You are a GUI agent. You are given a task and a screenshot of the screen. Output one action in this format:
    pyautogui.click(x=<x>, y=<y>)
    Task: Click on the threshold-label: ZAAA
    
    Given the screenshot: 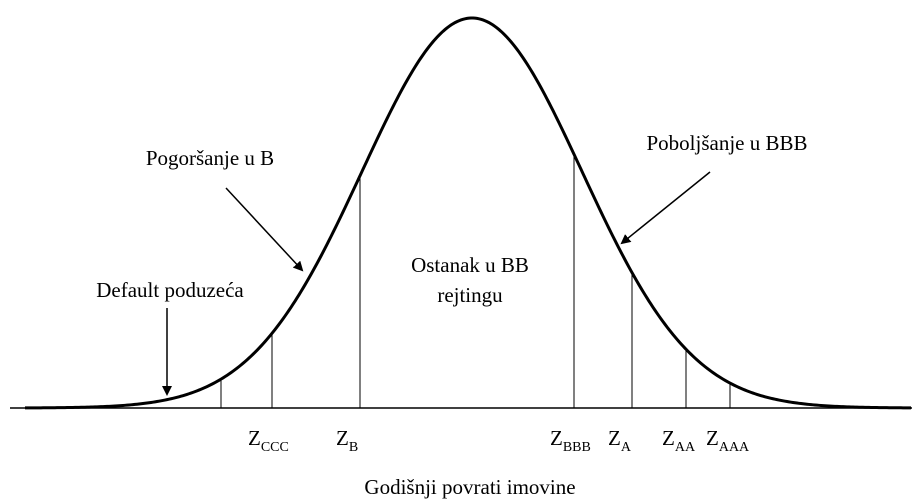 What is the action you would take?
    pyautogui.click(x=728, y=440)
    